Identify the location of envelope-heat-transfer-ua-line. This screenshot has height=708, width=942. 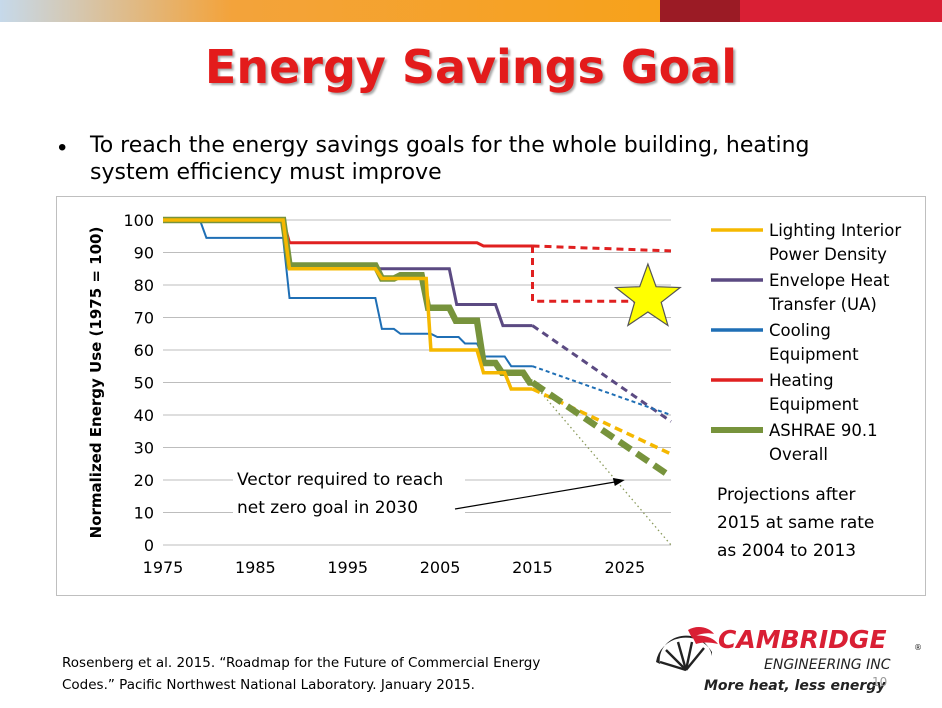
(348, 273).